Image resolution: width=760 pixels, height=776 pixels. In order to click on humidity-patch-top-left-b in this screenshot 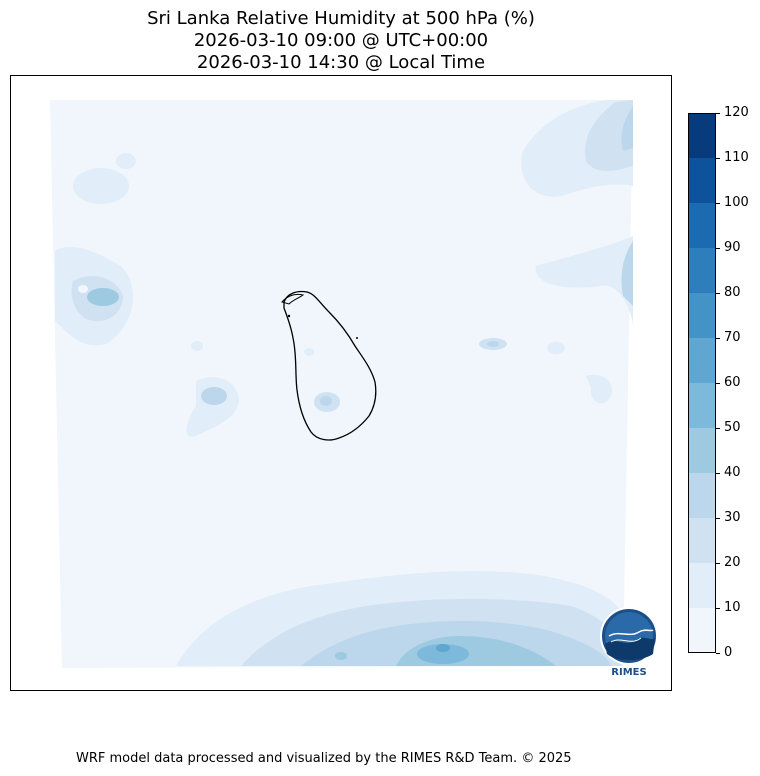, I will do `click(126, 161)`.